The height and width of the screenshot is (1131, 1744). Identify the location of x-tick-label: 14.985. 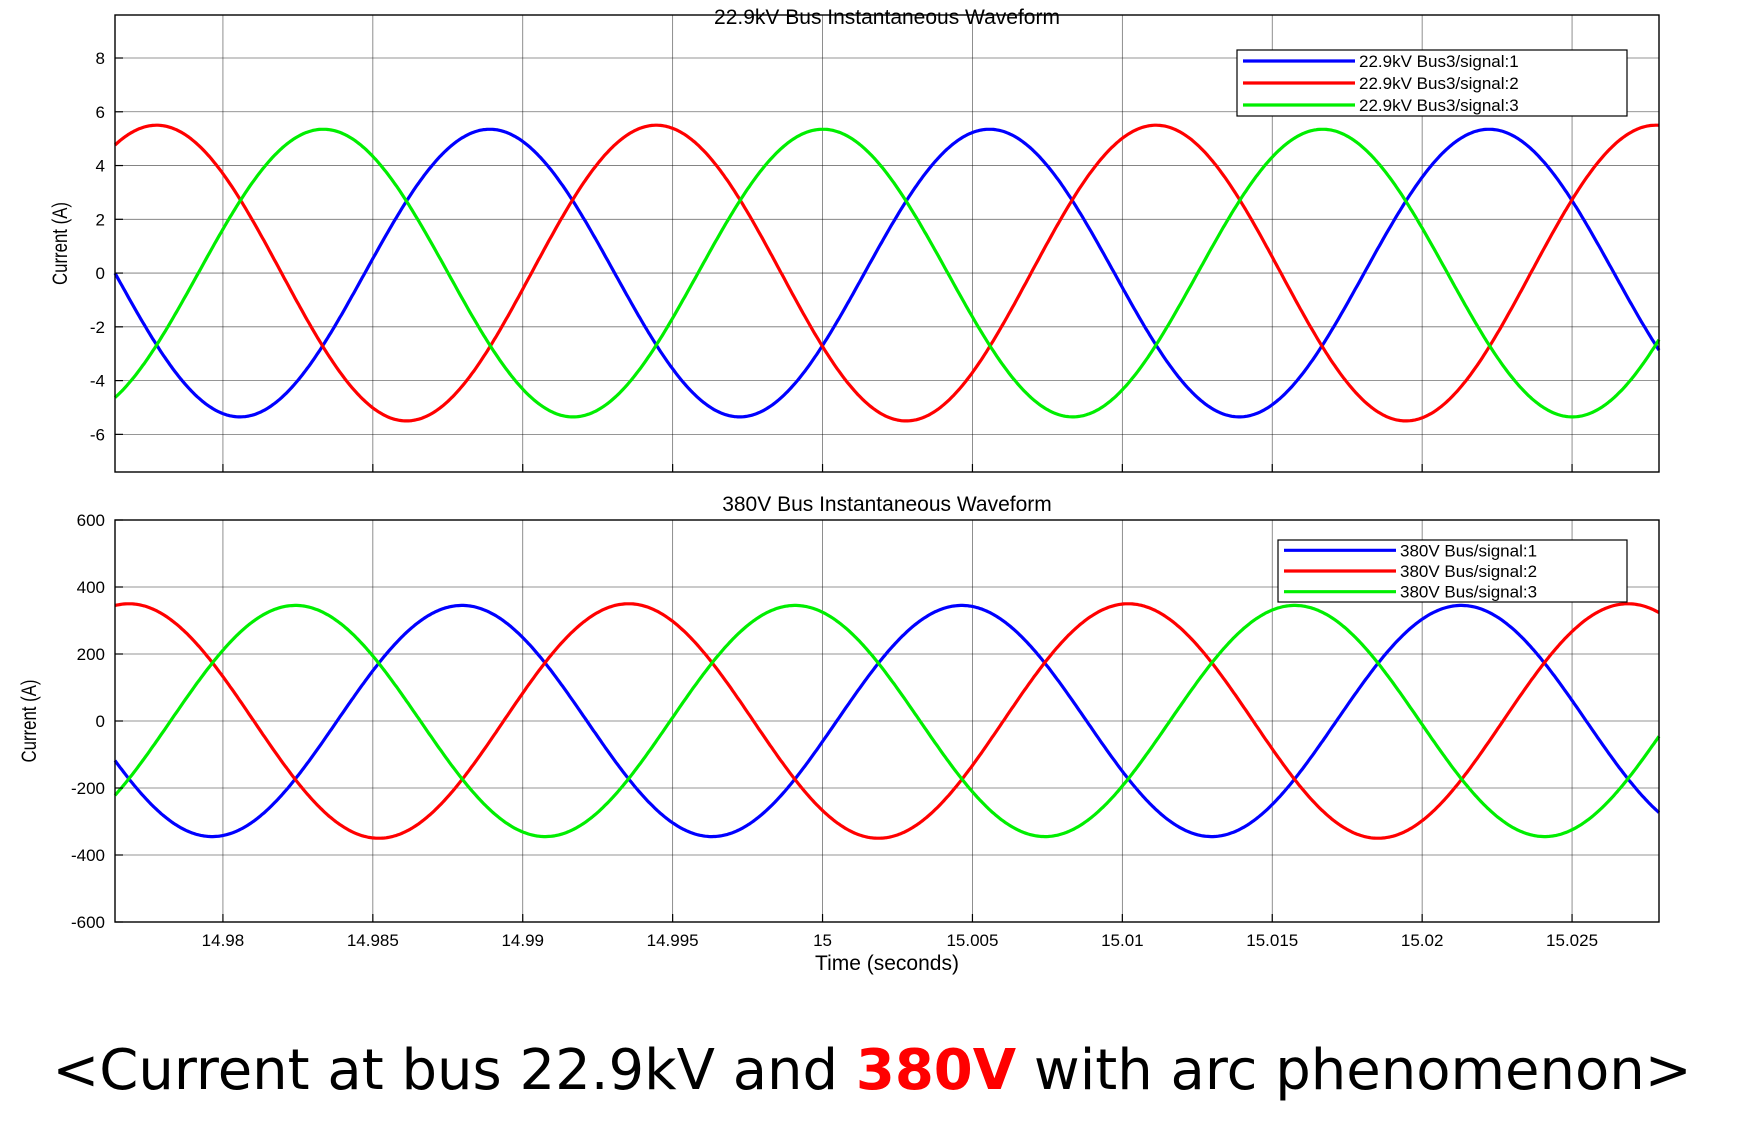
(373, 940).